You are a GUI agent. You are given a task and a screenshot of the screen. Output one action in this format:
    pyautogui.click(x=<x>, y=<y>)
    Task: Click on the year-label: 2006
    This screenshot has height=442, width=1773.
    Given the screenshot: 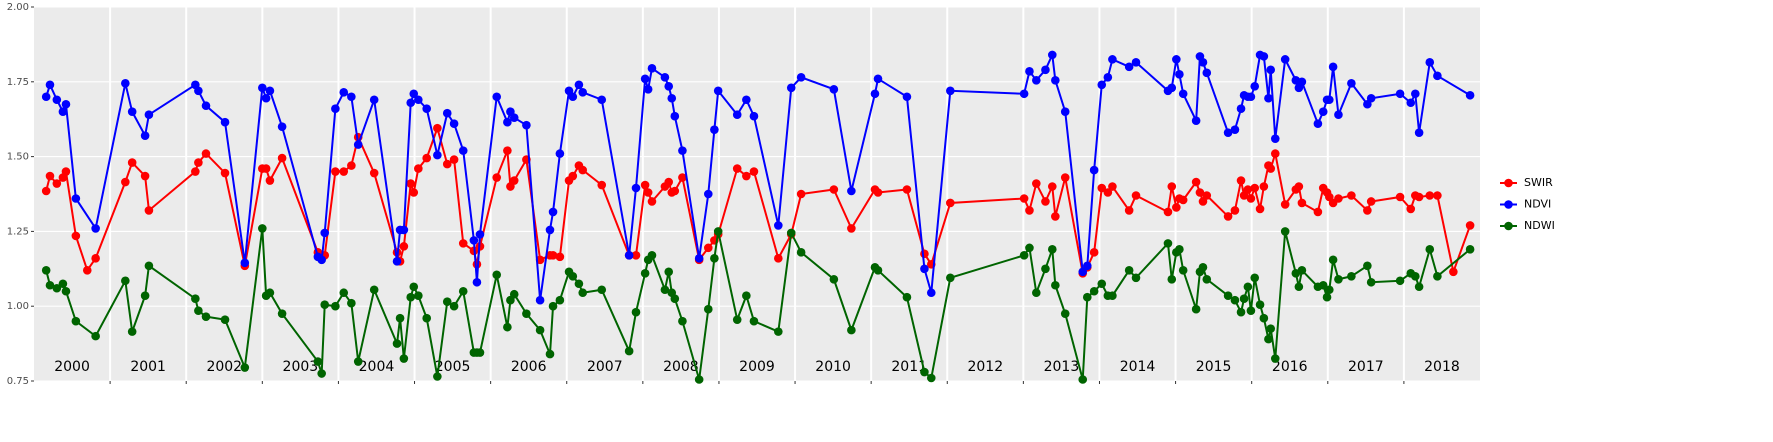 What is the action you would take?
    pyautogui.click(x=529, y=367)
    